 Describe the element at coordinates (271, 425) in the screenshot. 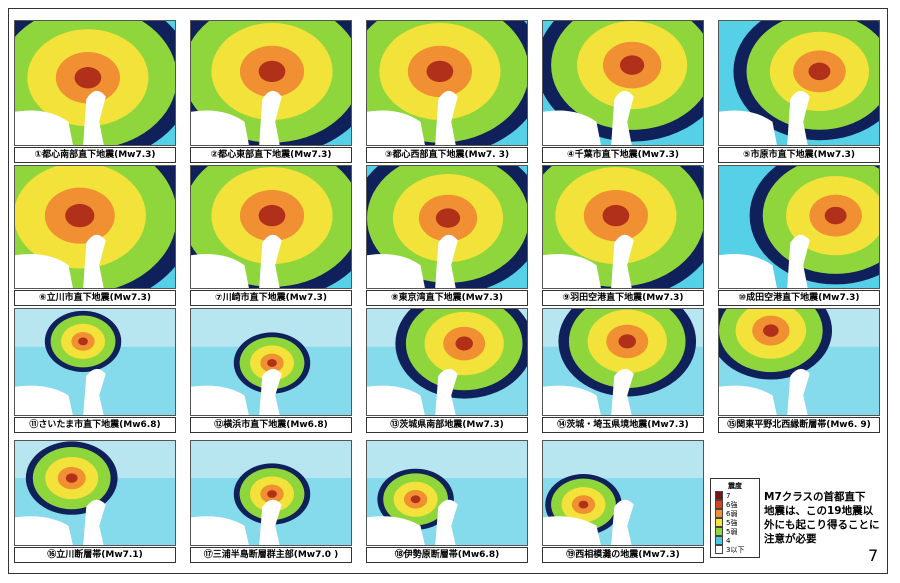

I see `map-caption: ⑫横浜市直下地震(Mw6.8)` at that location.